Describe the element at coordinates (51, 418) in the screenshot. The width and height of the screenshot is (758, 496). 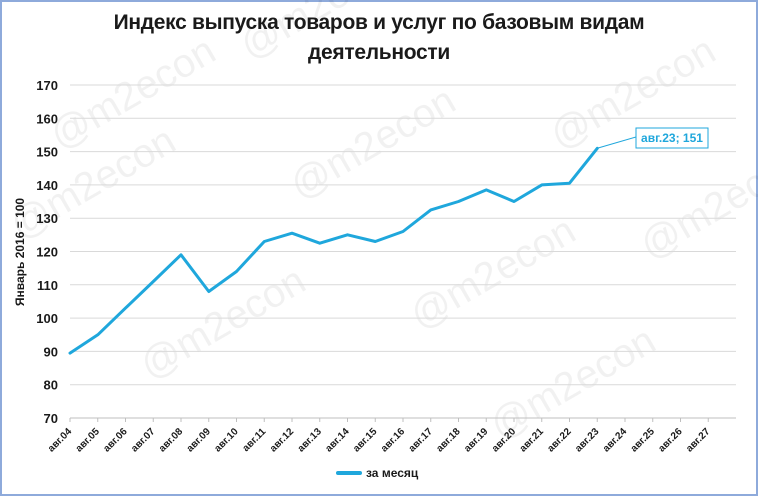
I see `y-tick-label: 70` at that location.